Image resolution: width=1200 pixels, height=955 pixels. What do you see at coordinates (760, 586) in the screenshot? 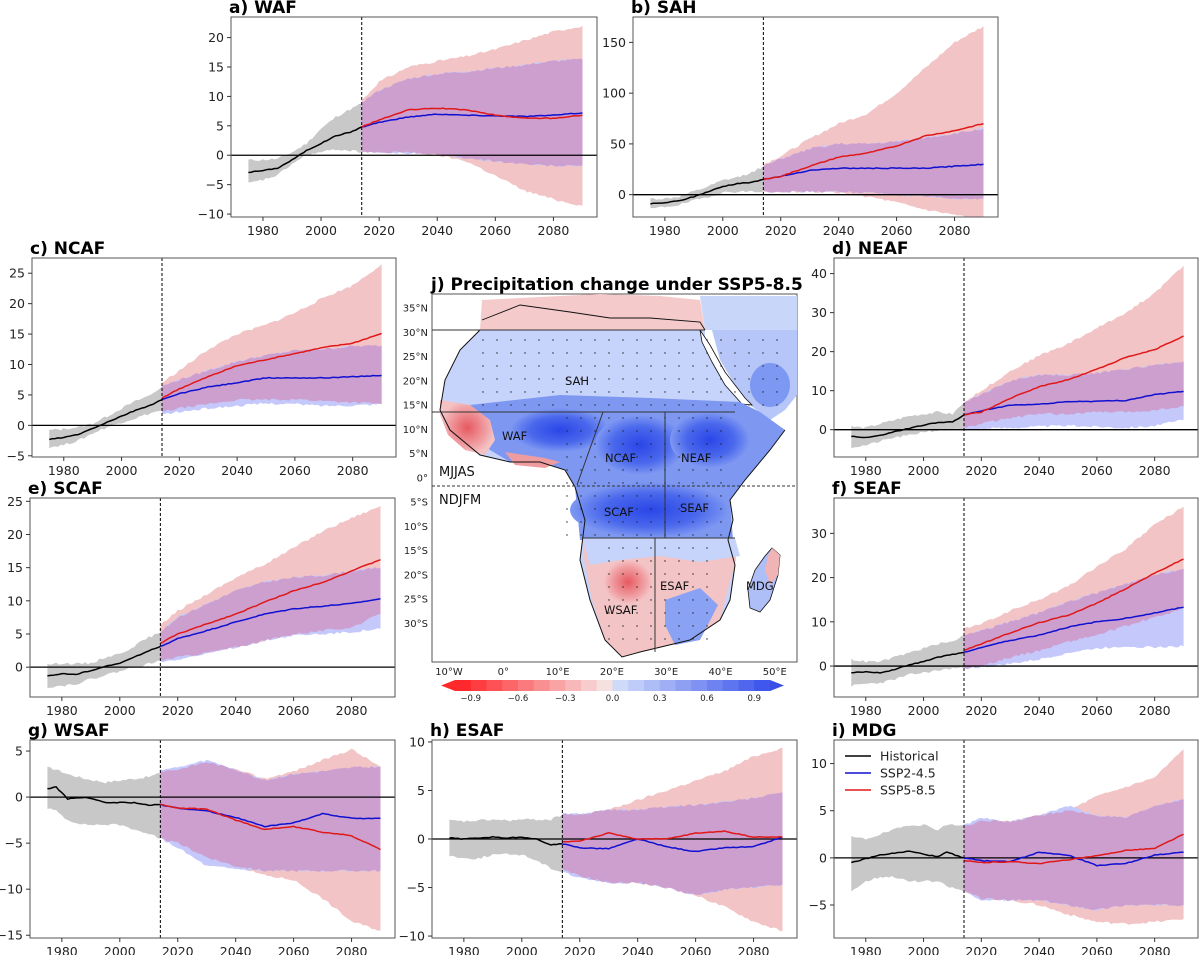
I see `region-label-mdg: MDG` at bounding box center [760, 586].